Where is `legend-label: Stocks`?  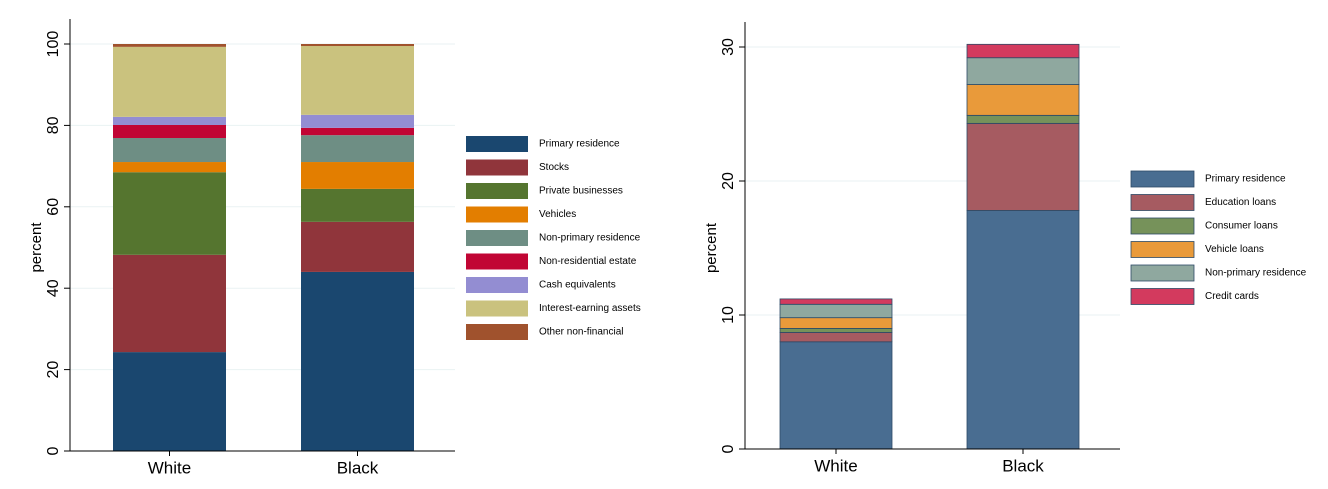
legend-label: Stocks is located at coordinates (554, 167).